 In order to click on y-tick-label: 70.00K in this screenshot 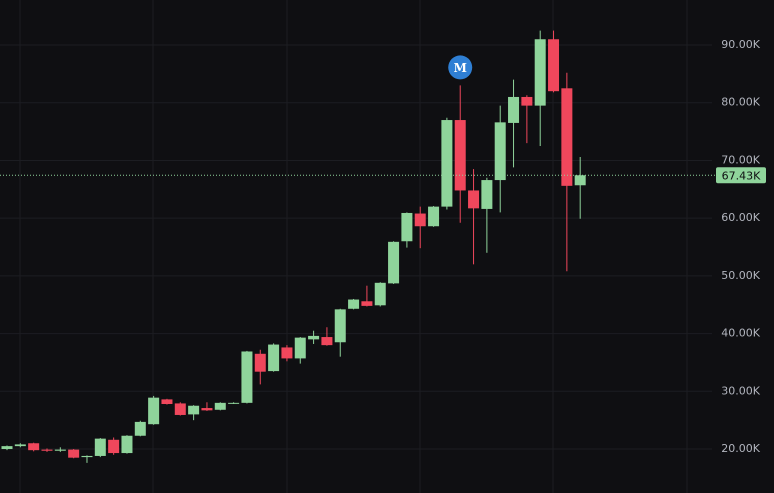, I will do `click(740, 159)`.